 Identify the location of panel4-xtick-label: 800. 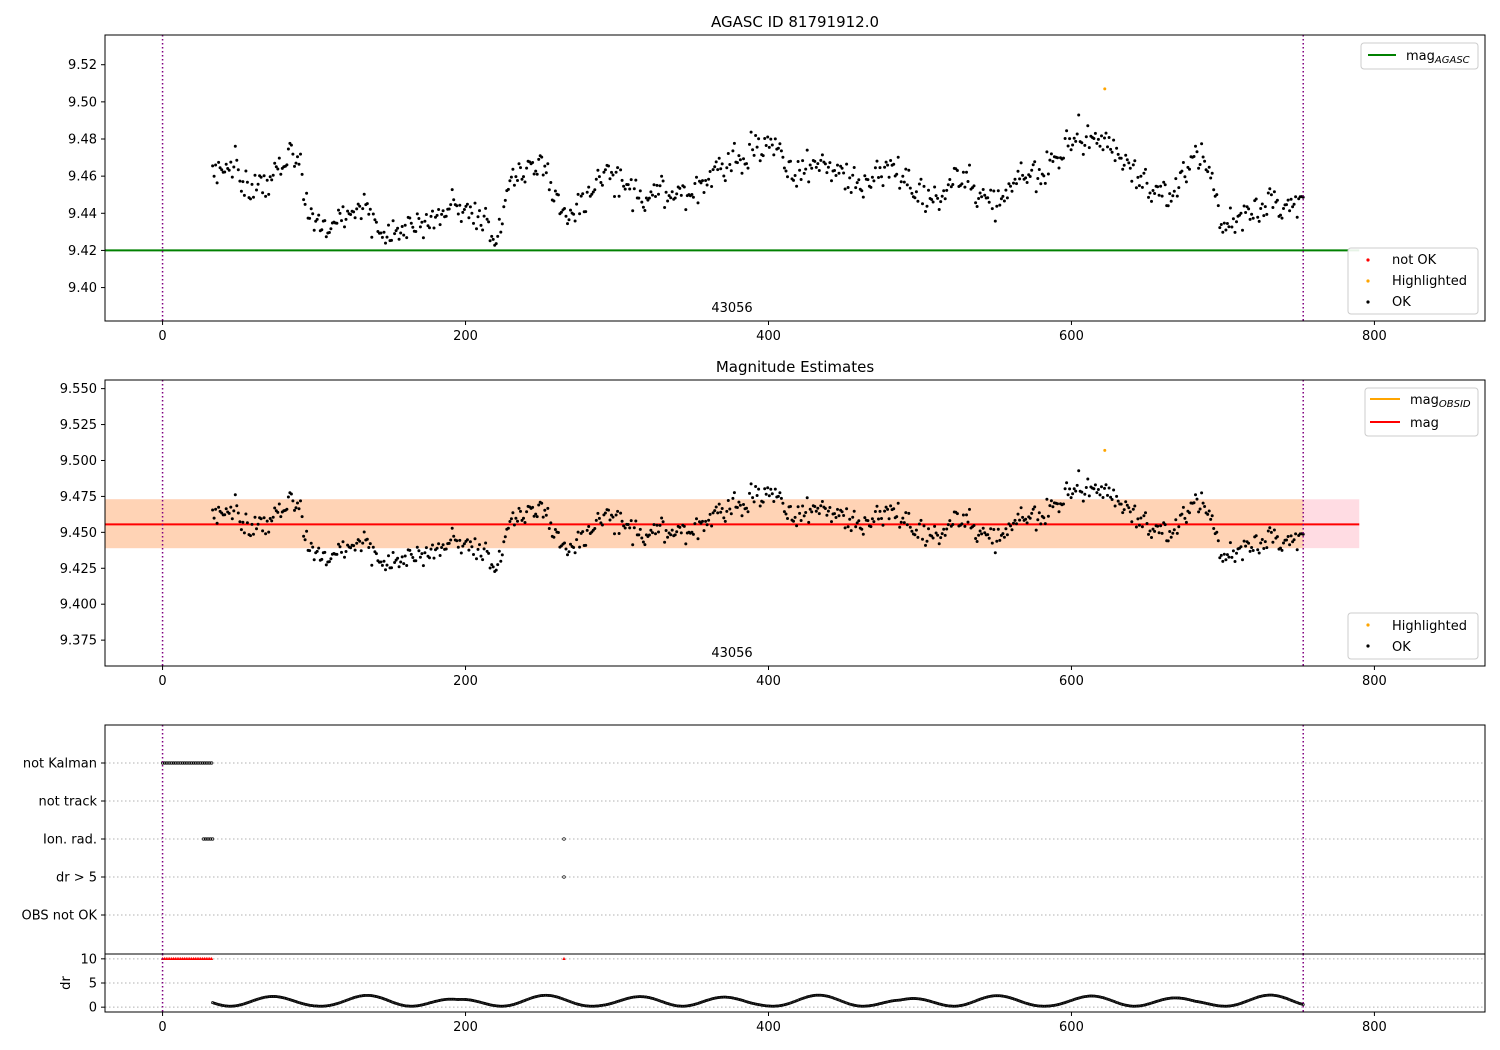
(1374, 1027).